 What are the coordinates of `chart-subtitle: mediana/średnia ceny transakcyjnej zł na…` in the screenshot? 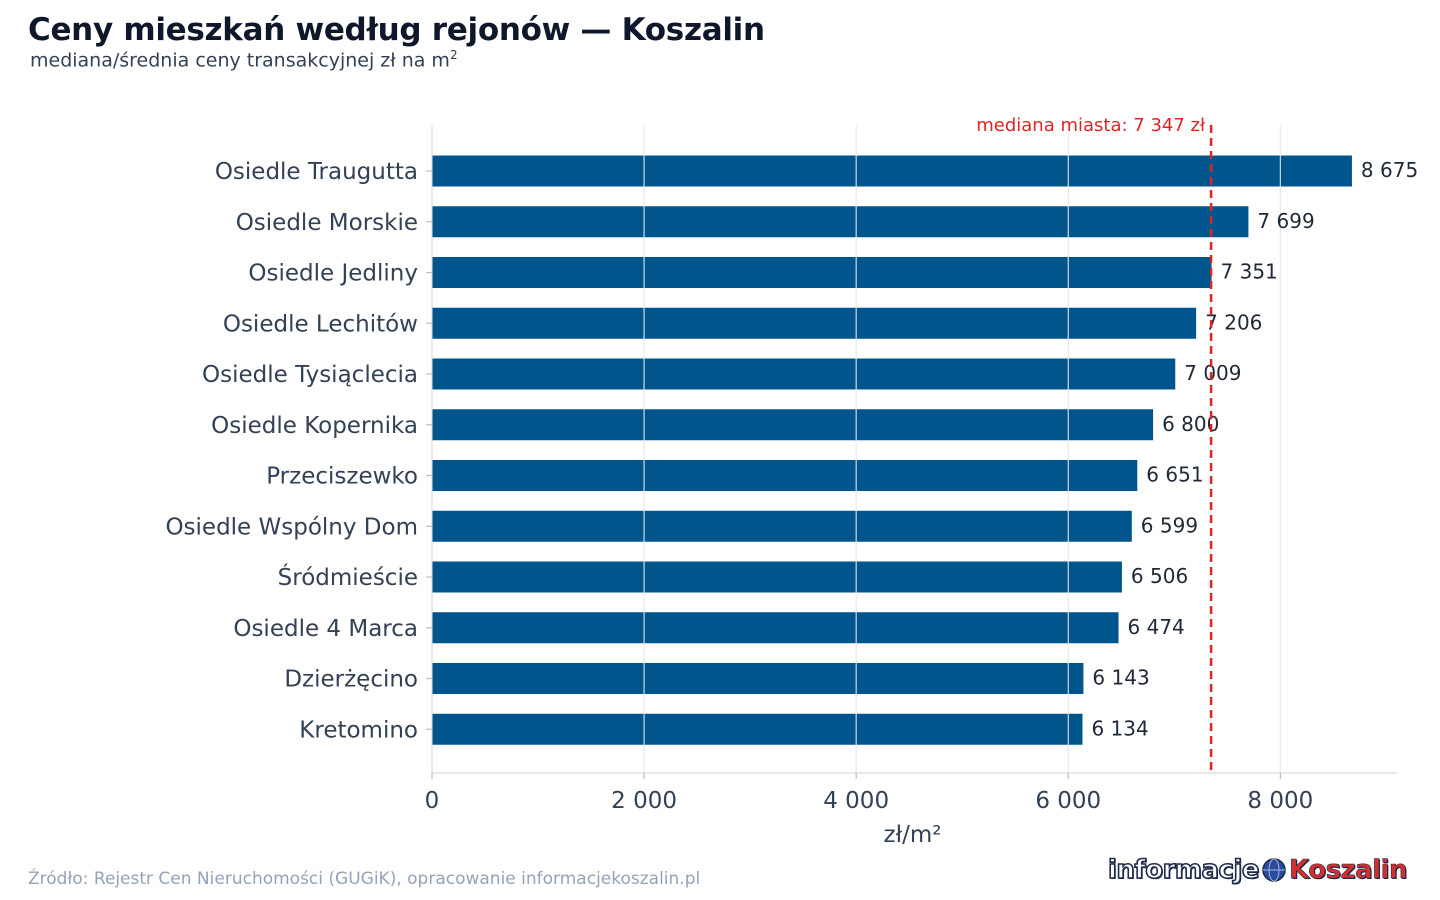 It's located at (244, 59).